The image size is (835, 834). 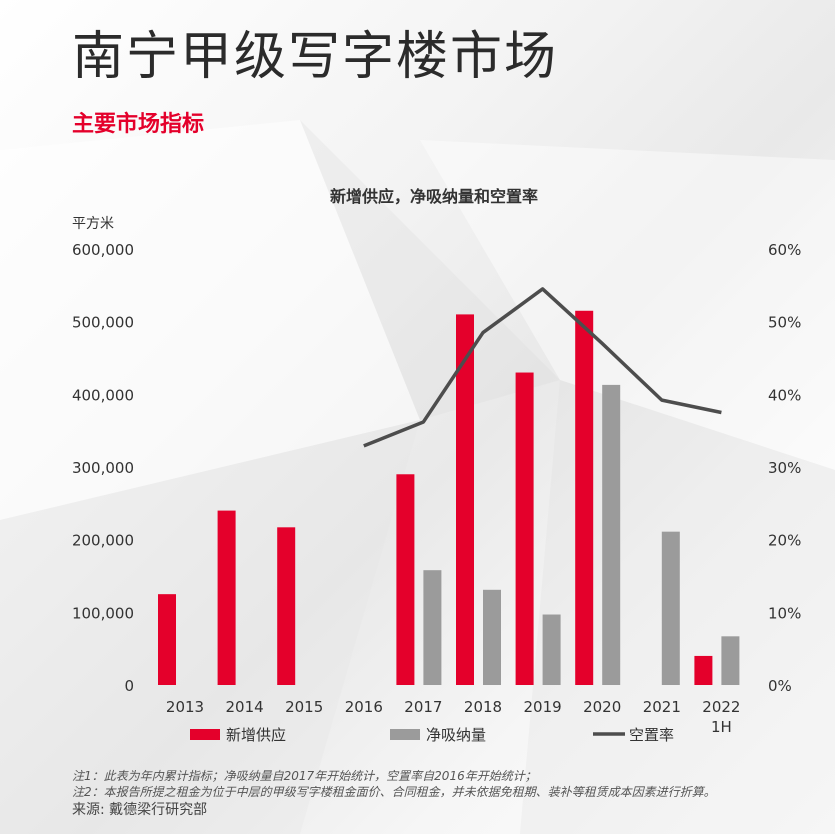 What do you see at coordinates (304, 707) in the screenshot?
I see `x-tick-label: 2015` at bounding box center [304, 707].